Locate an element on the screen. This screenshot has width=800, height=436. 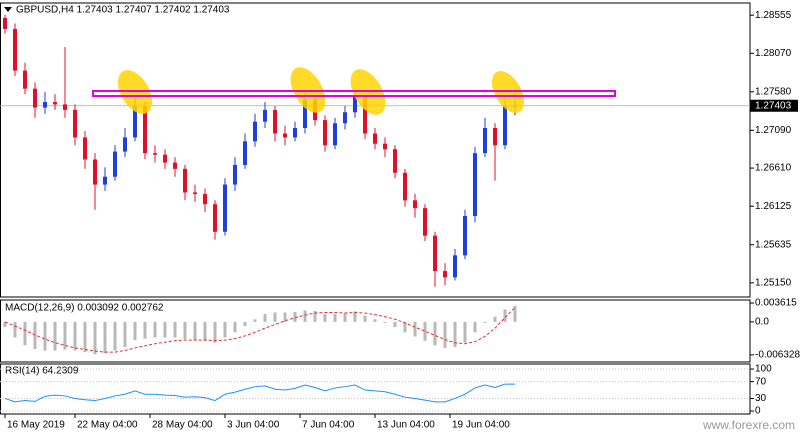
last-price-tag is located at coordinates (774, 105).